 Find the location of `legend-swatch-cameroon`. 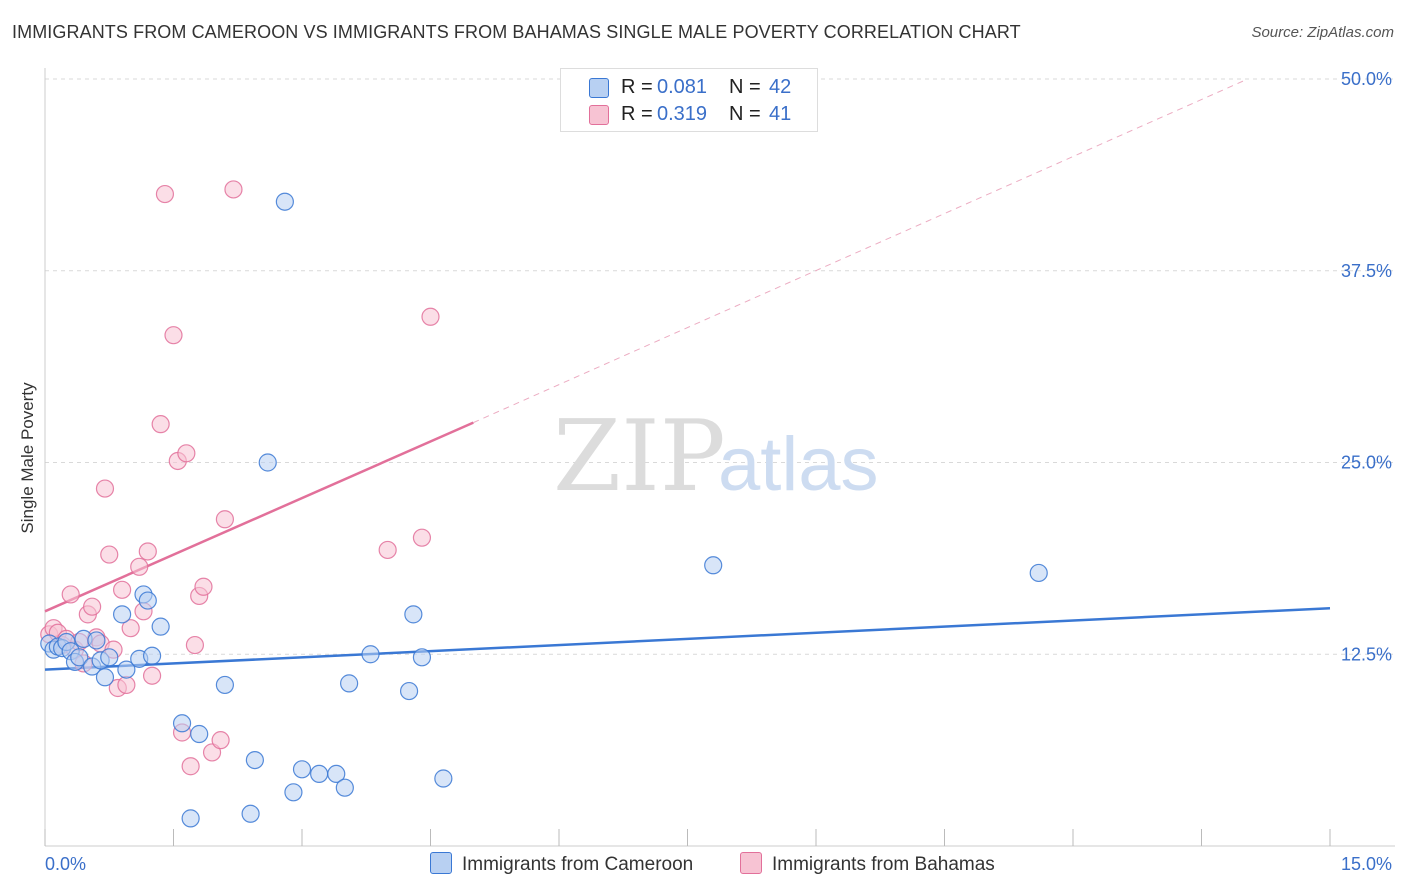

legend-swatch-cameroon is located at coordinates (599, 88).